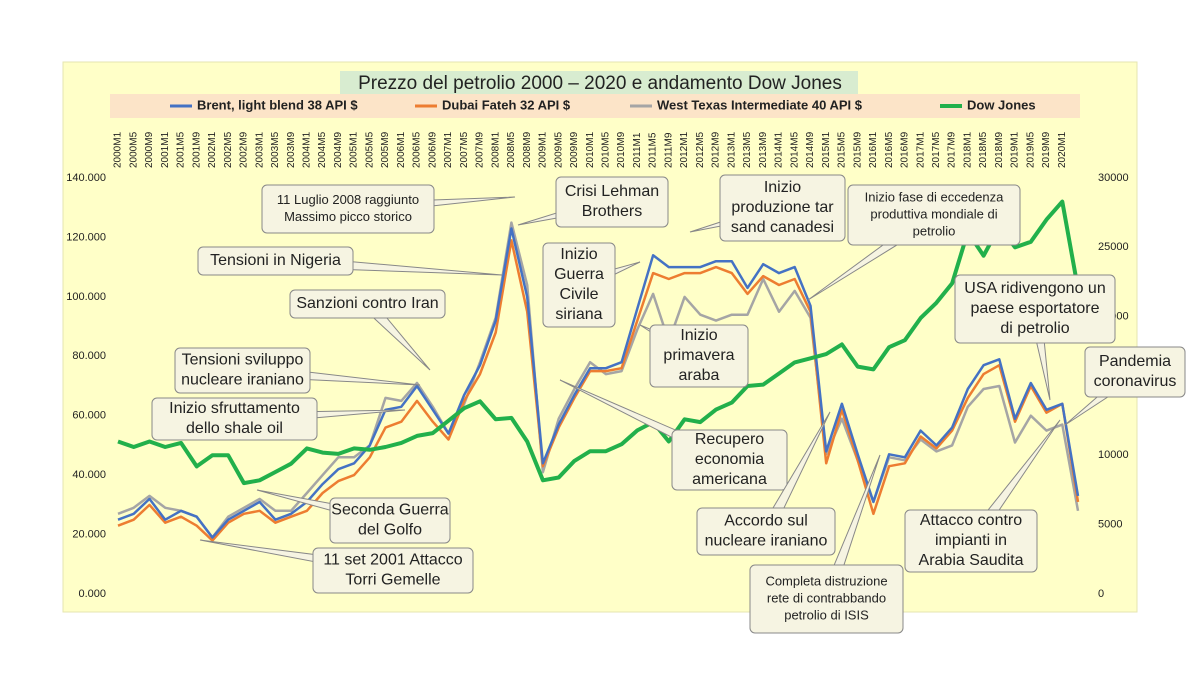 Image resolution: width=1200 pixels, height=675 pixels. I want to click on x-tick-label: 2017M1, so click(920, 149).